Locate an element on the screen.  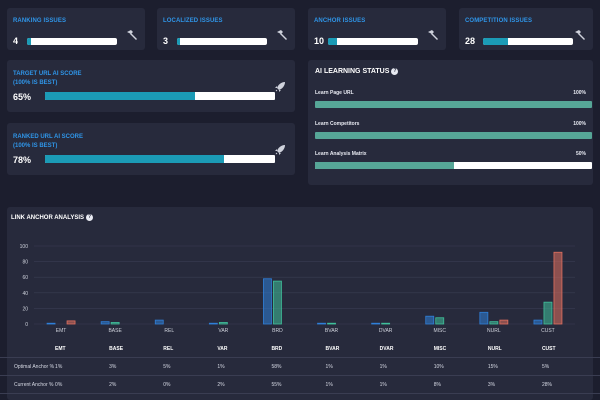
x-tick-label: MISC is located at coordinates (440, 330).